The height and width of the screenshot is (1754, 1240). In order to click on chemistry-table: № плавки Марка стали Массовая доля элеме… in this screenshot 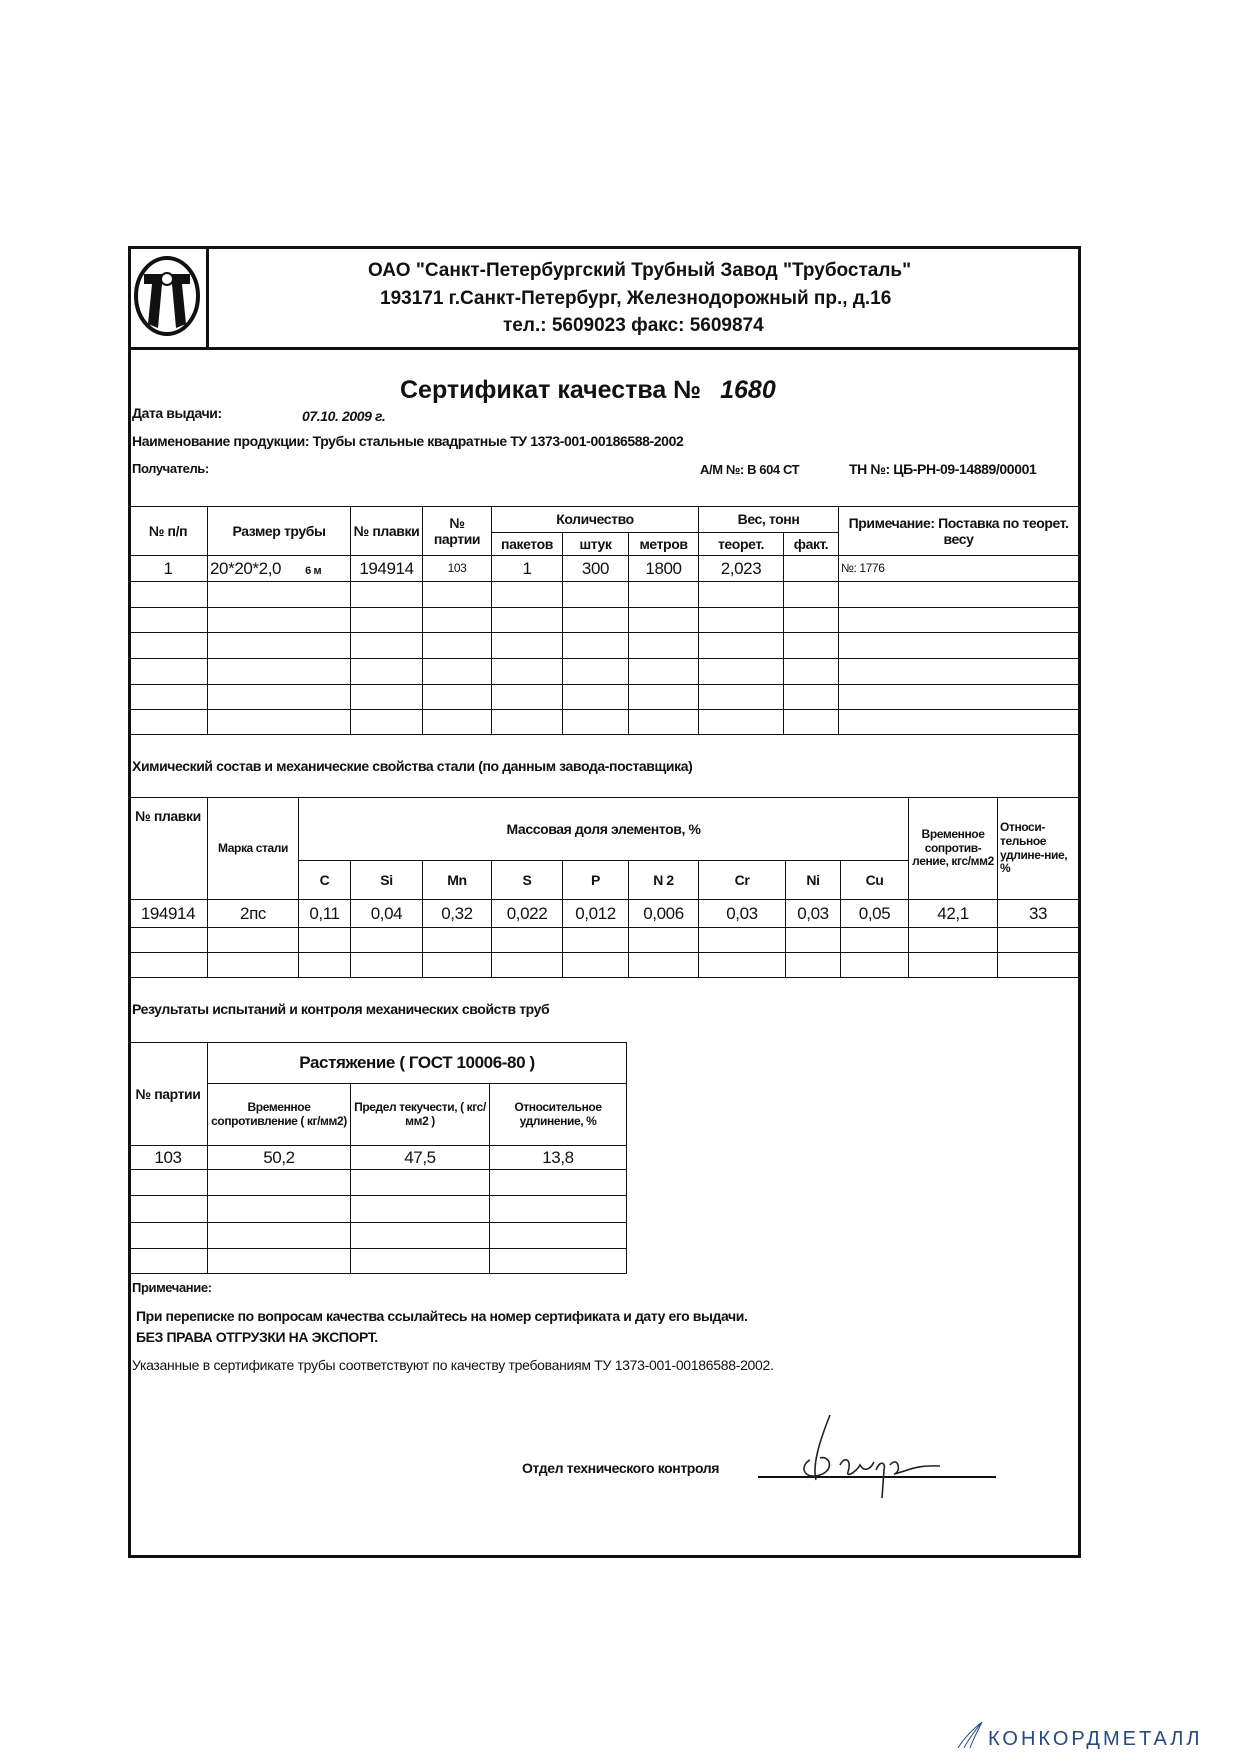, I will do `click(604, 887)`.